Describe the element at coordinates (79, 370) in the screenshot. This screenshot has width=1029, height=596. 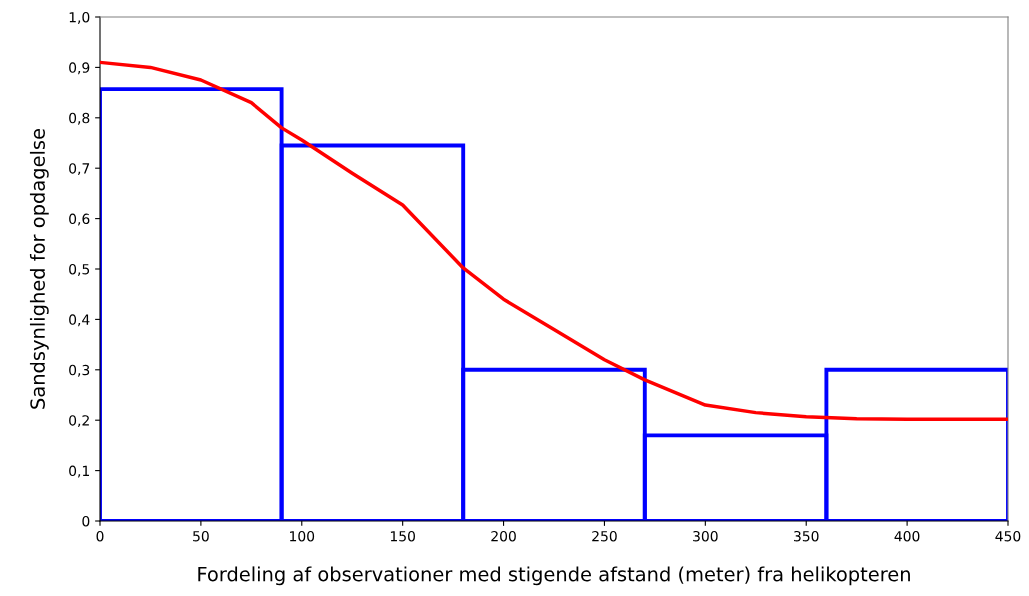
I see `y-tick-label: 0,3` at that location.